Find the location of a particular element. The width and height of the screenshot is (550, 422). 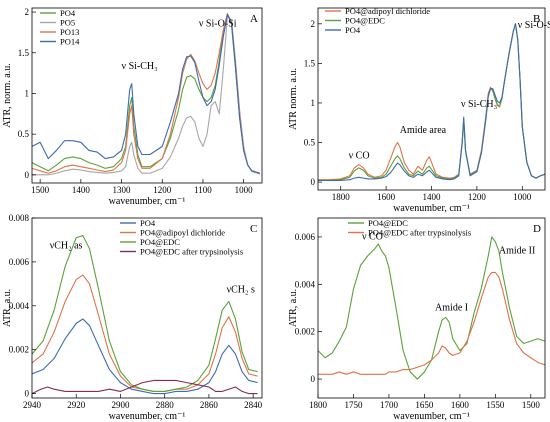

legend-entry: PO13 is located at coordinates (69, 32).